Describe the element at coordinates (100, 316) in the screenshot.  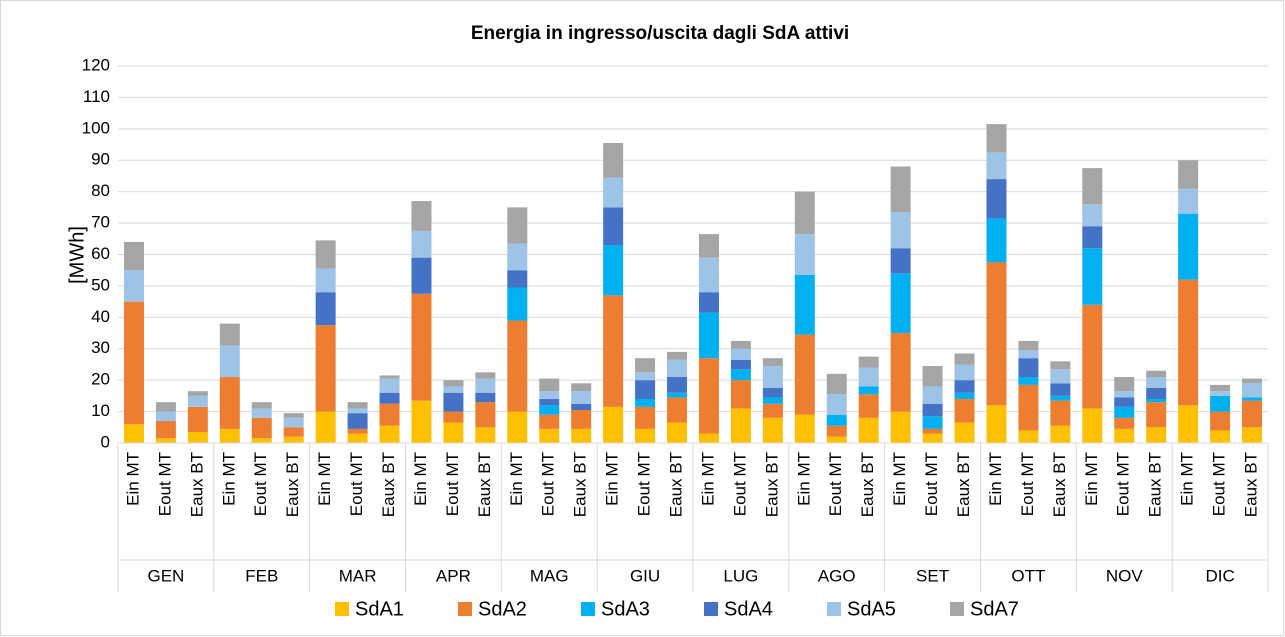
I see `y-tick-label: 40` at that location.